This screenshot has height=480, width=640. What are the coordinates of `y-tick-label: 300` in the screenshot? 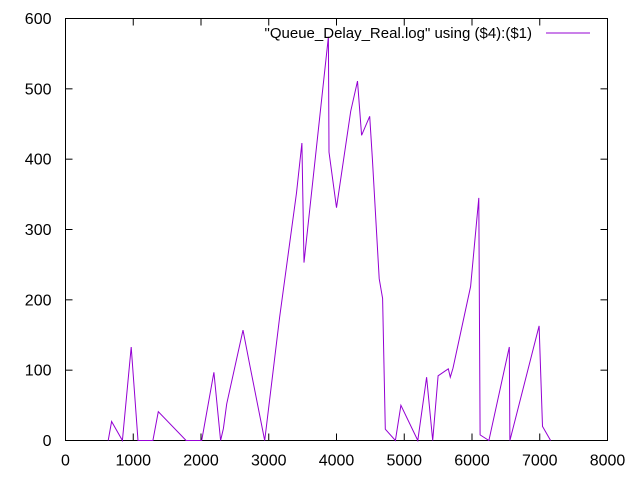 It's located at (38, 230).